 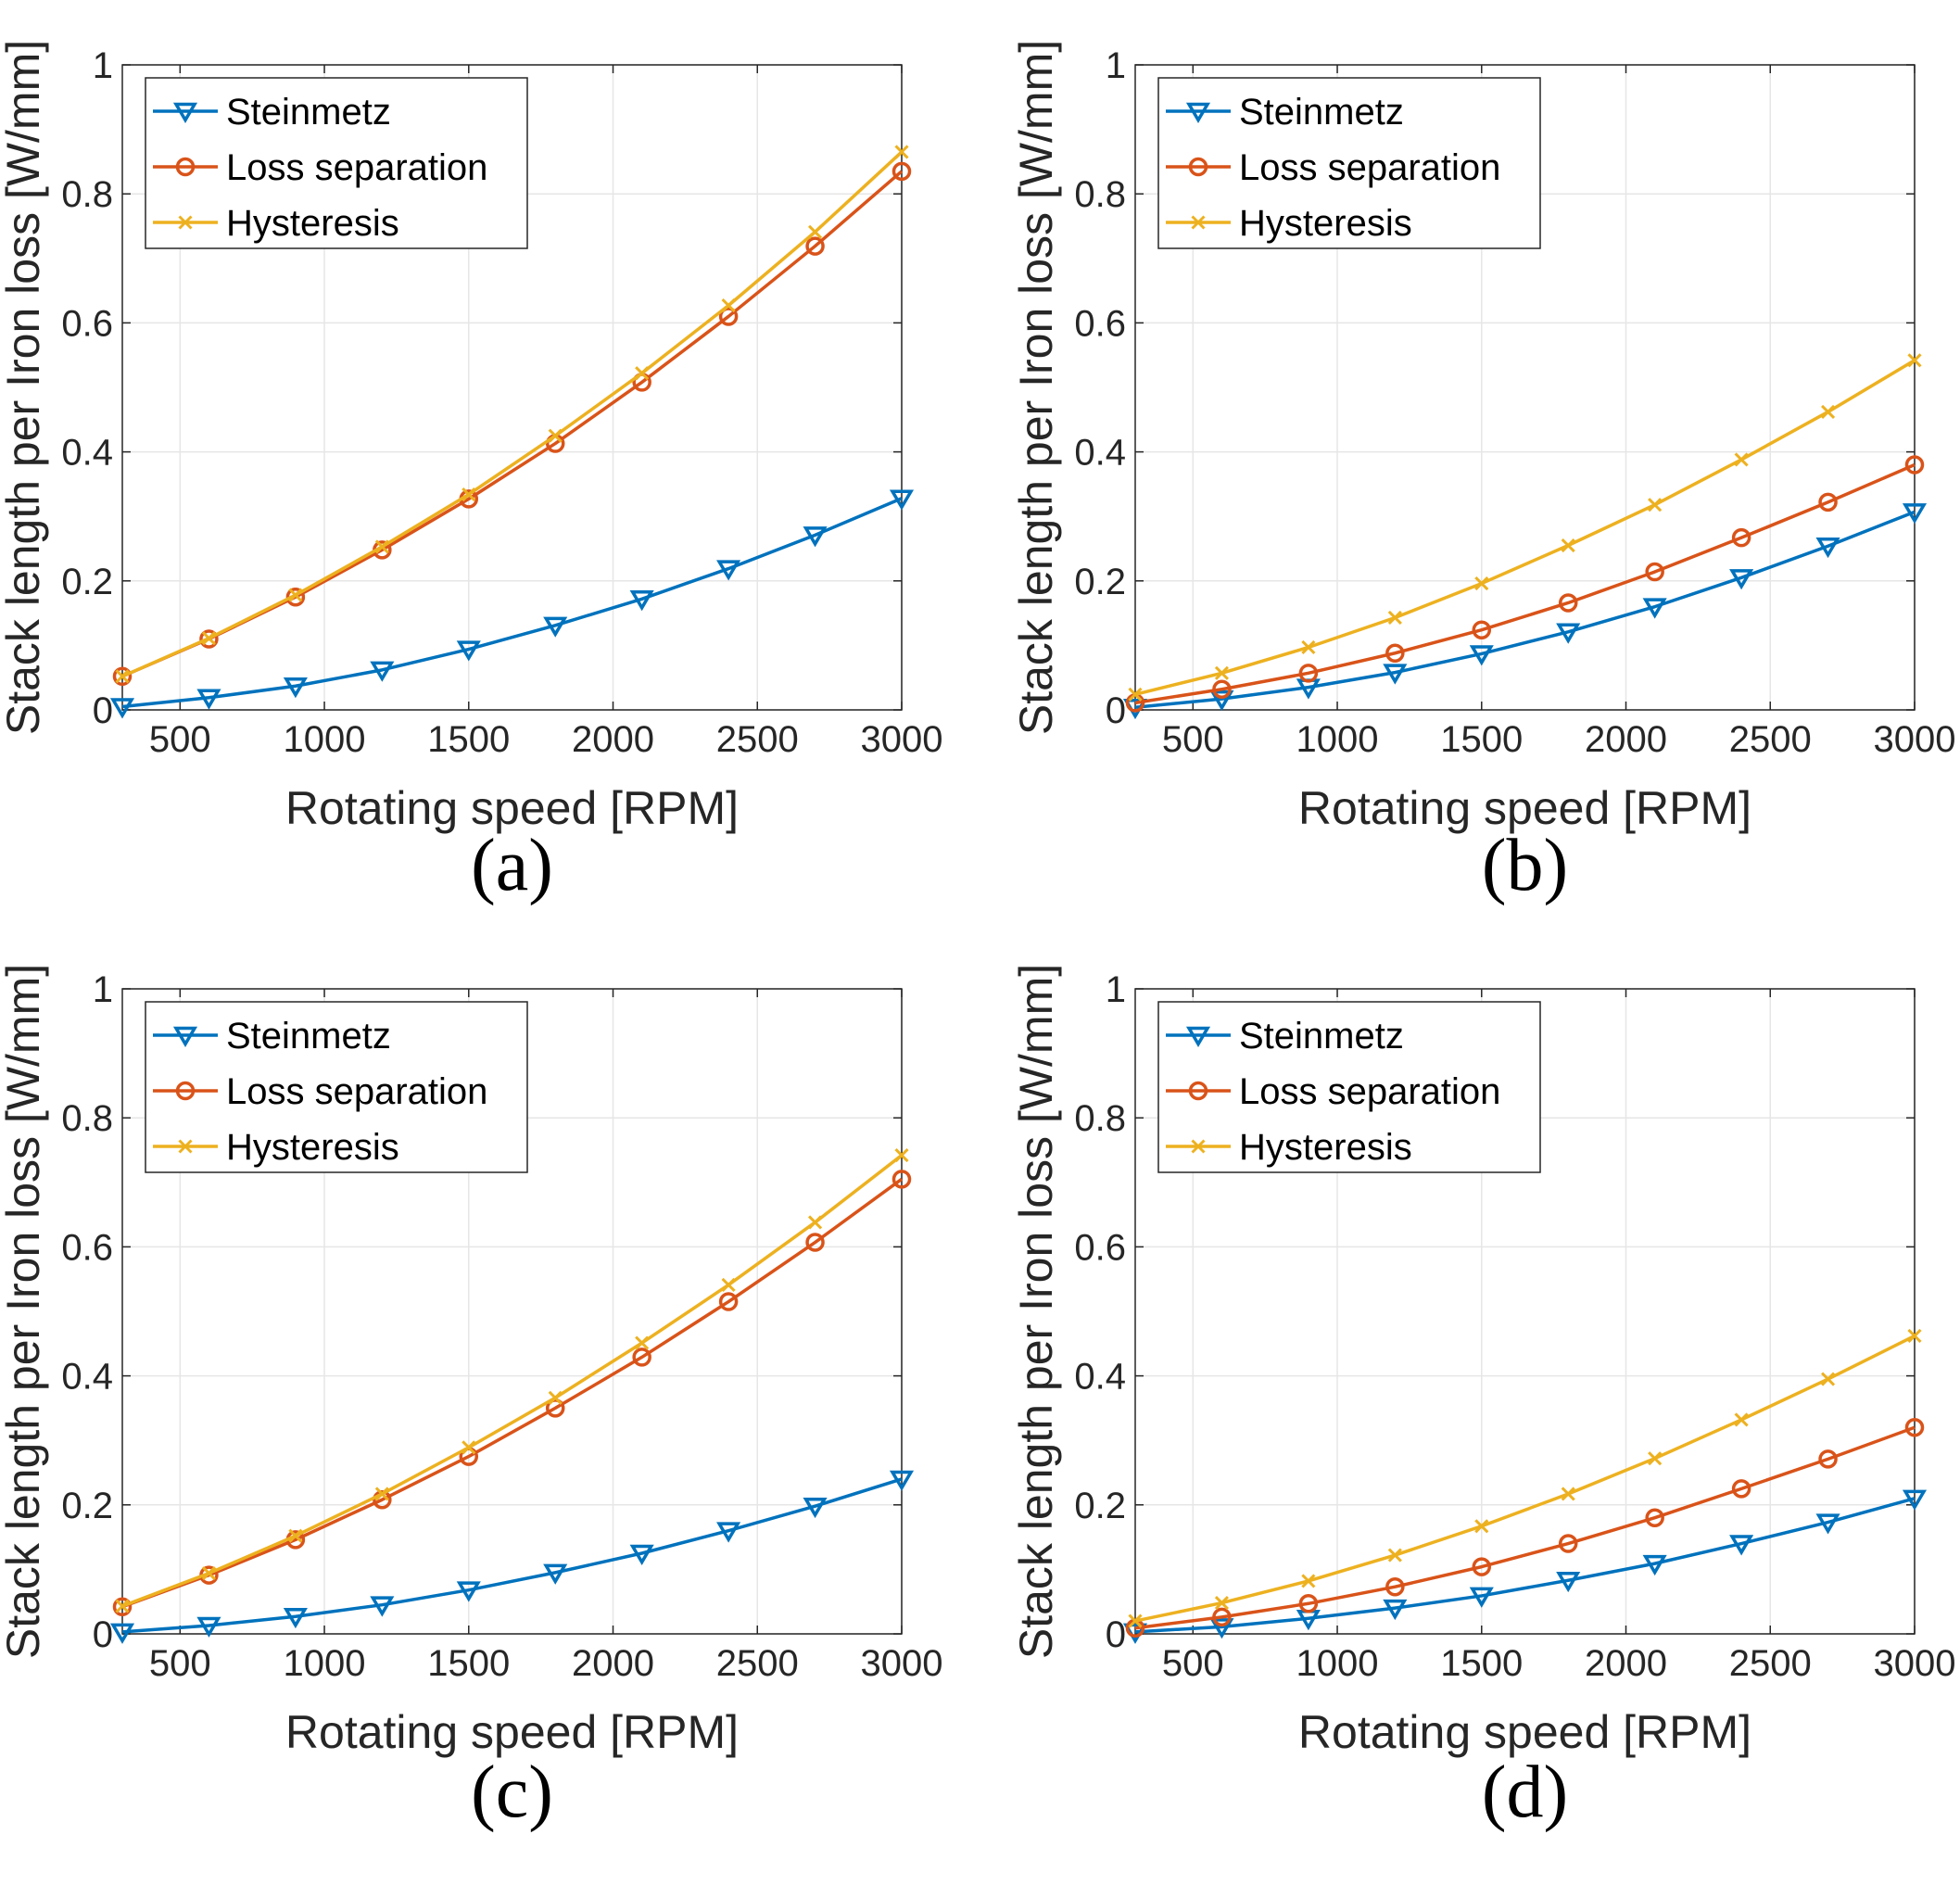 I want to click on legend-item: Hysteresis, so click(x=1289, y=1147).